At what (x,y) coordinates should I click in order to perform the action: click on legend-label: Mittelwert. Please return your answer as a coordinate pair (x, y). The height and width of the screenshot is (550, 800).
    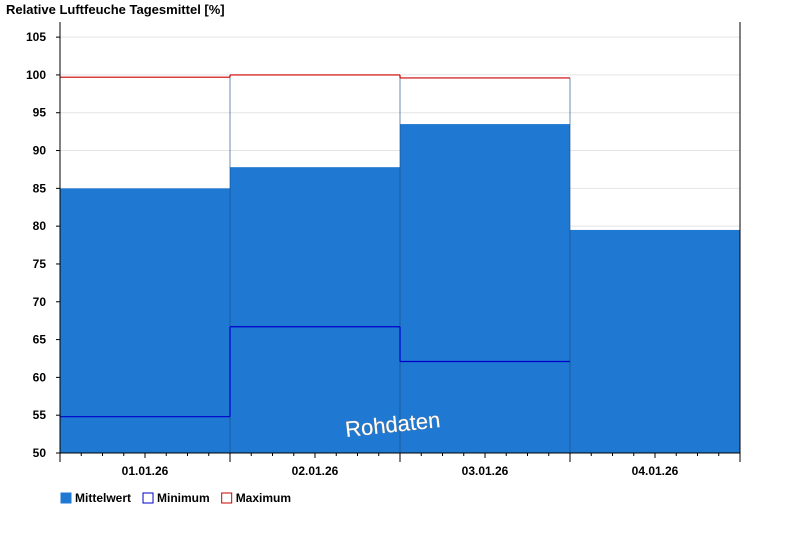
    Looking at the image, I should click on (103, 498).